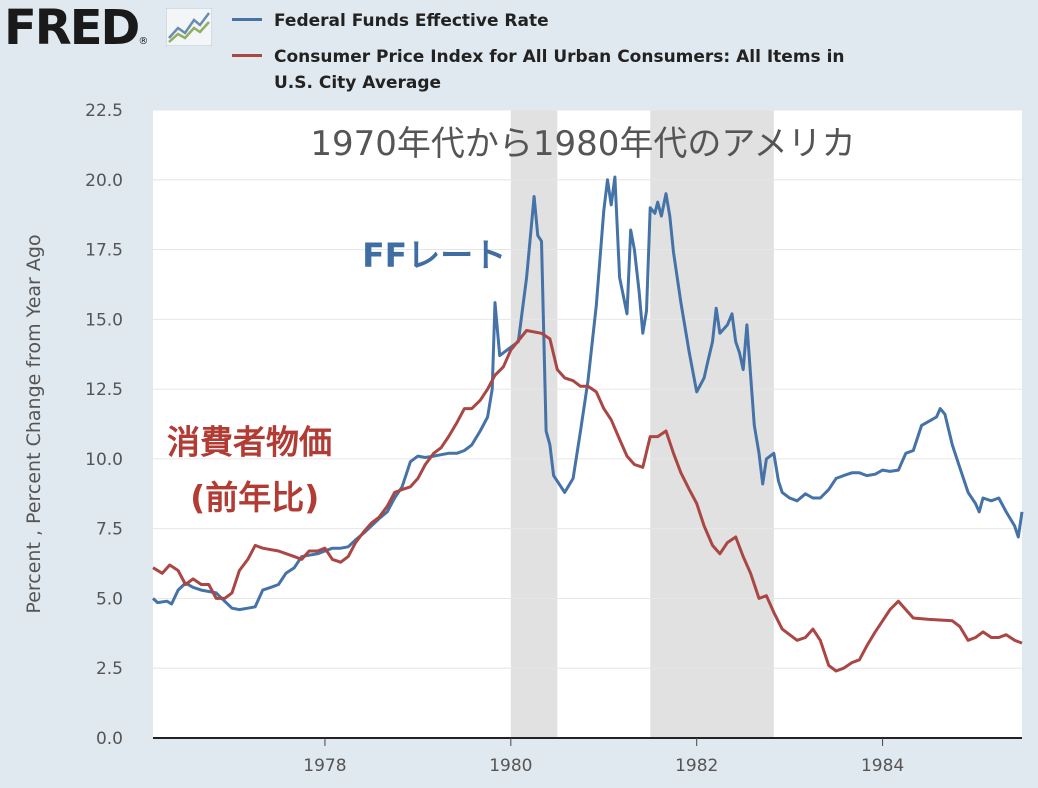 The width and height of the screenshot is (1038, 788). I want to click on legend-swatch-cpi, so click(247, 55).